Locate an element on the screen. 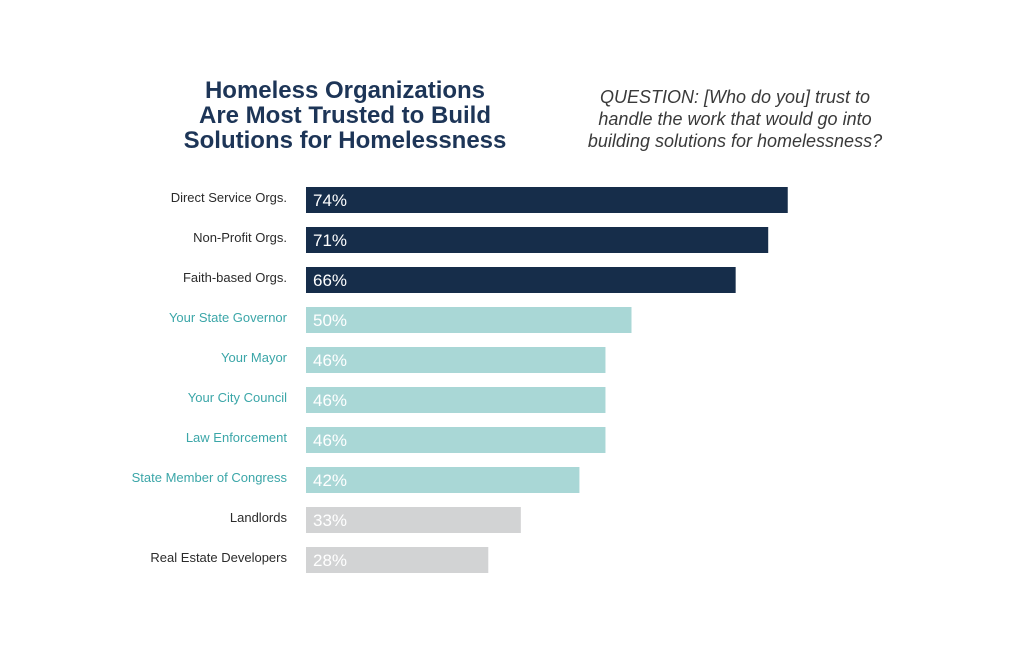 This screenshot has height=656, width=1024. category-label: State Member of Congress is located at coordinates (210, 477).